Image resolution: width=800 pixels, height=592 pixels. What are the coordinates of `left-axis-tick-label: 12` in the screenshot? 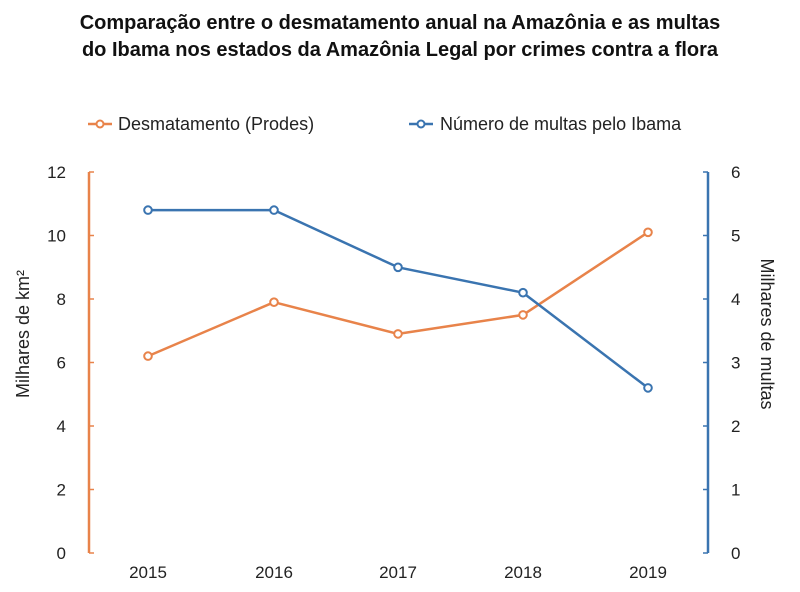 It's located at (56, 172).